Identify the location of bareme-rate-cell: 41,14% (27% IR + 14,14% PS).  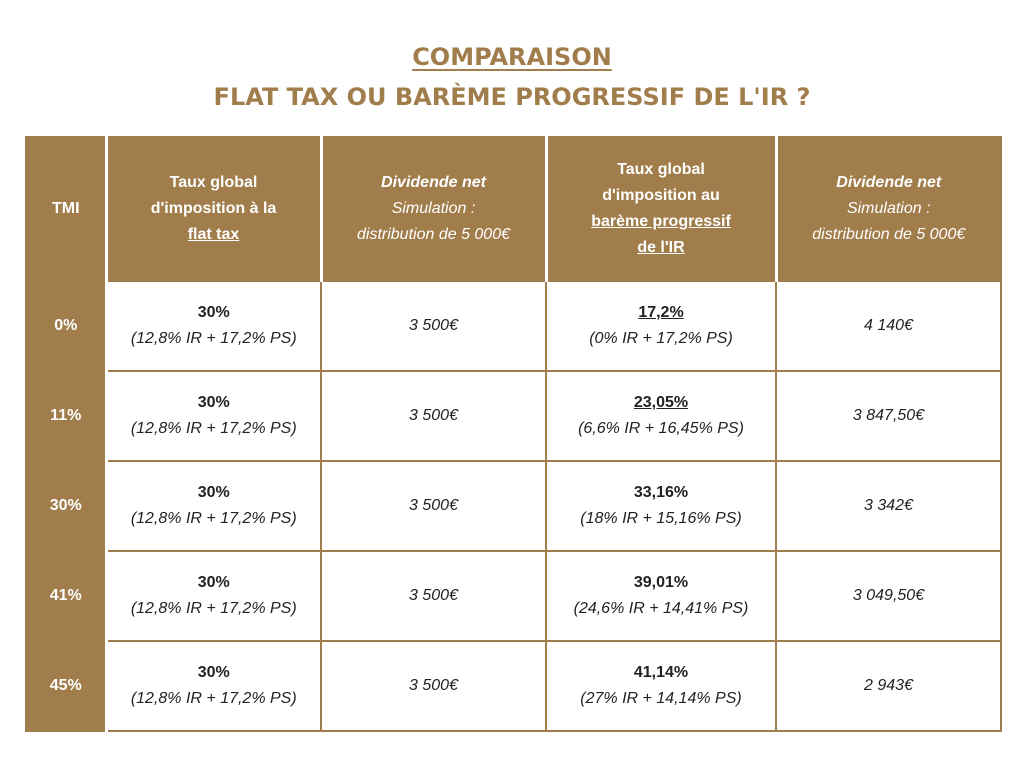
(661, 686).